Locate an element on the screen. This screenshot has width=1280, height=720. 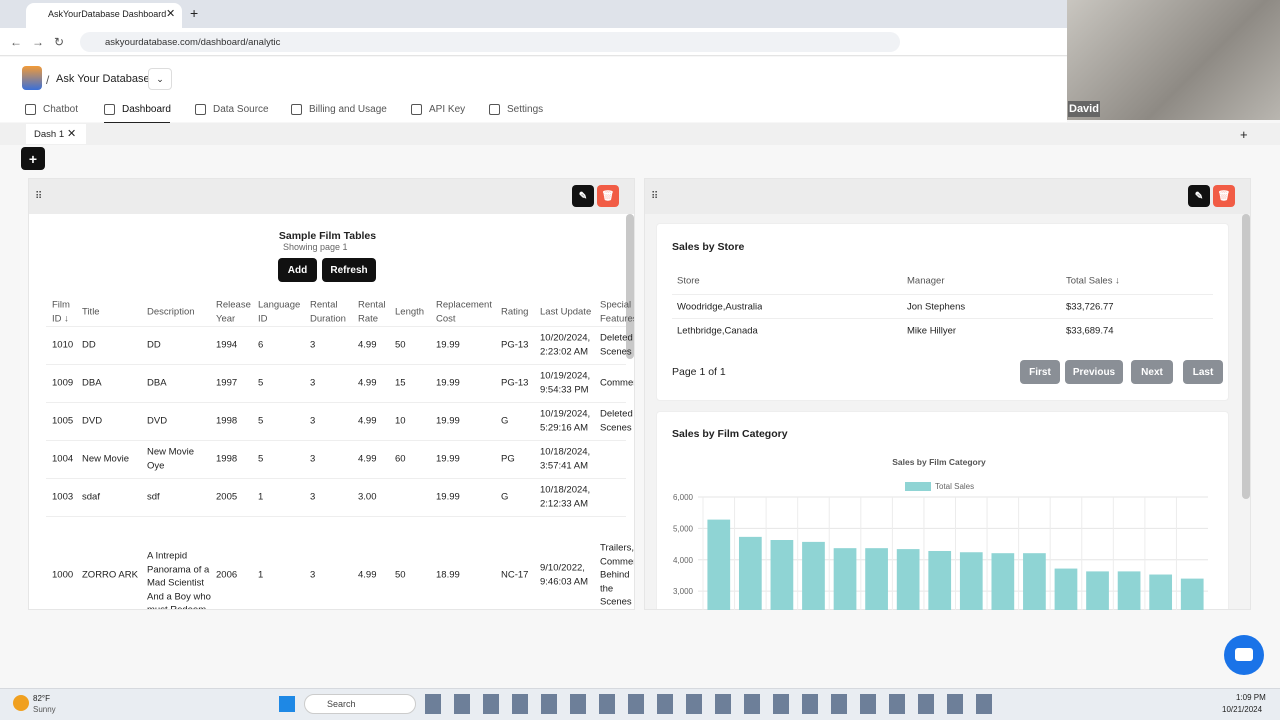
dash-tab-label: Dash 1 is located at coordinates (49, 134).